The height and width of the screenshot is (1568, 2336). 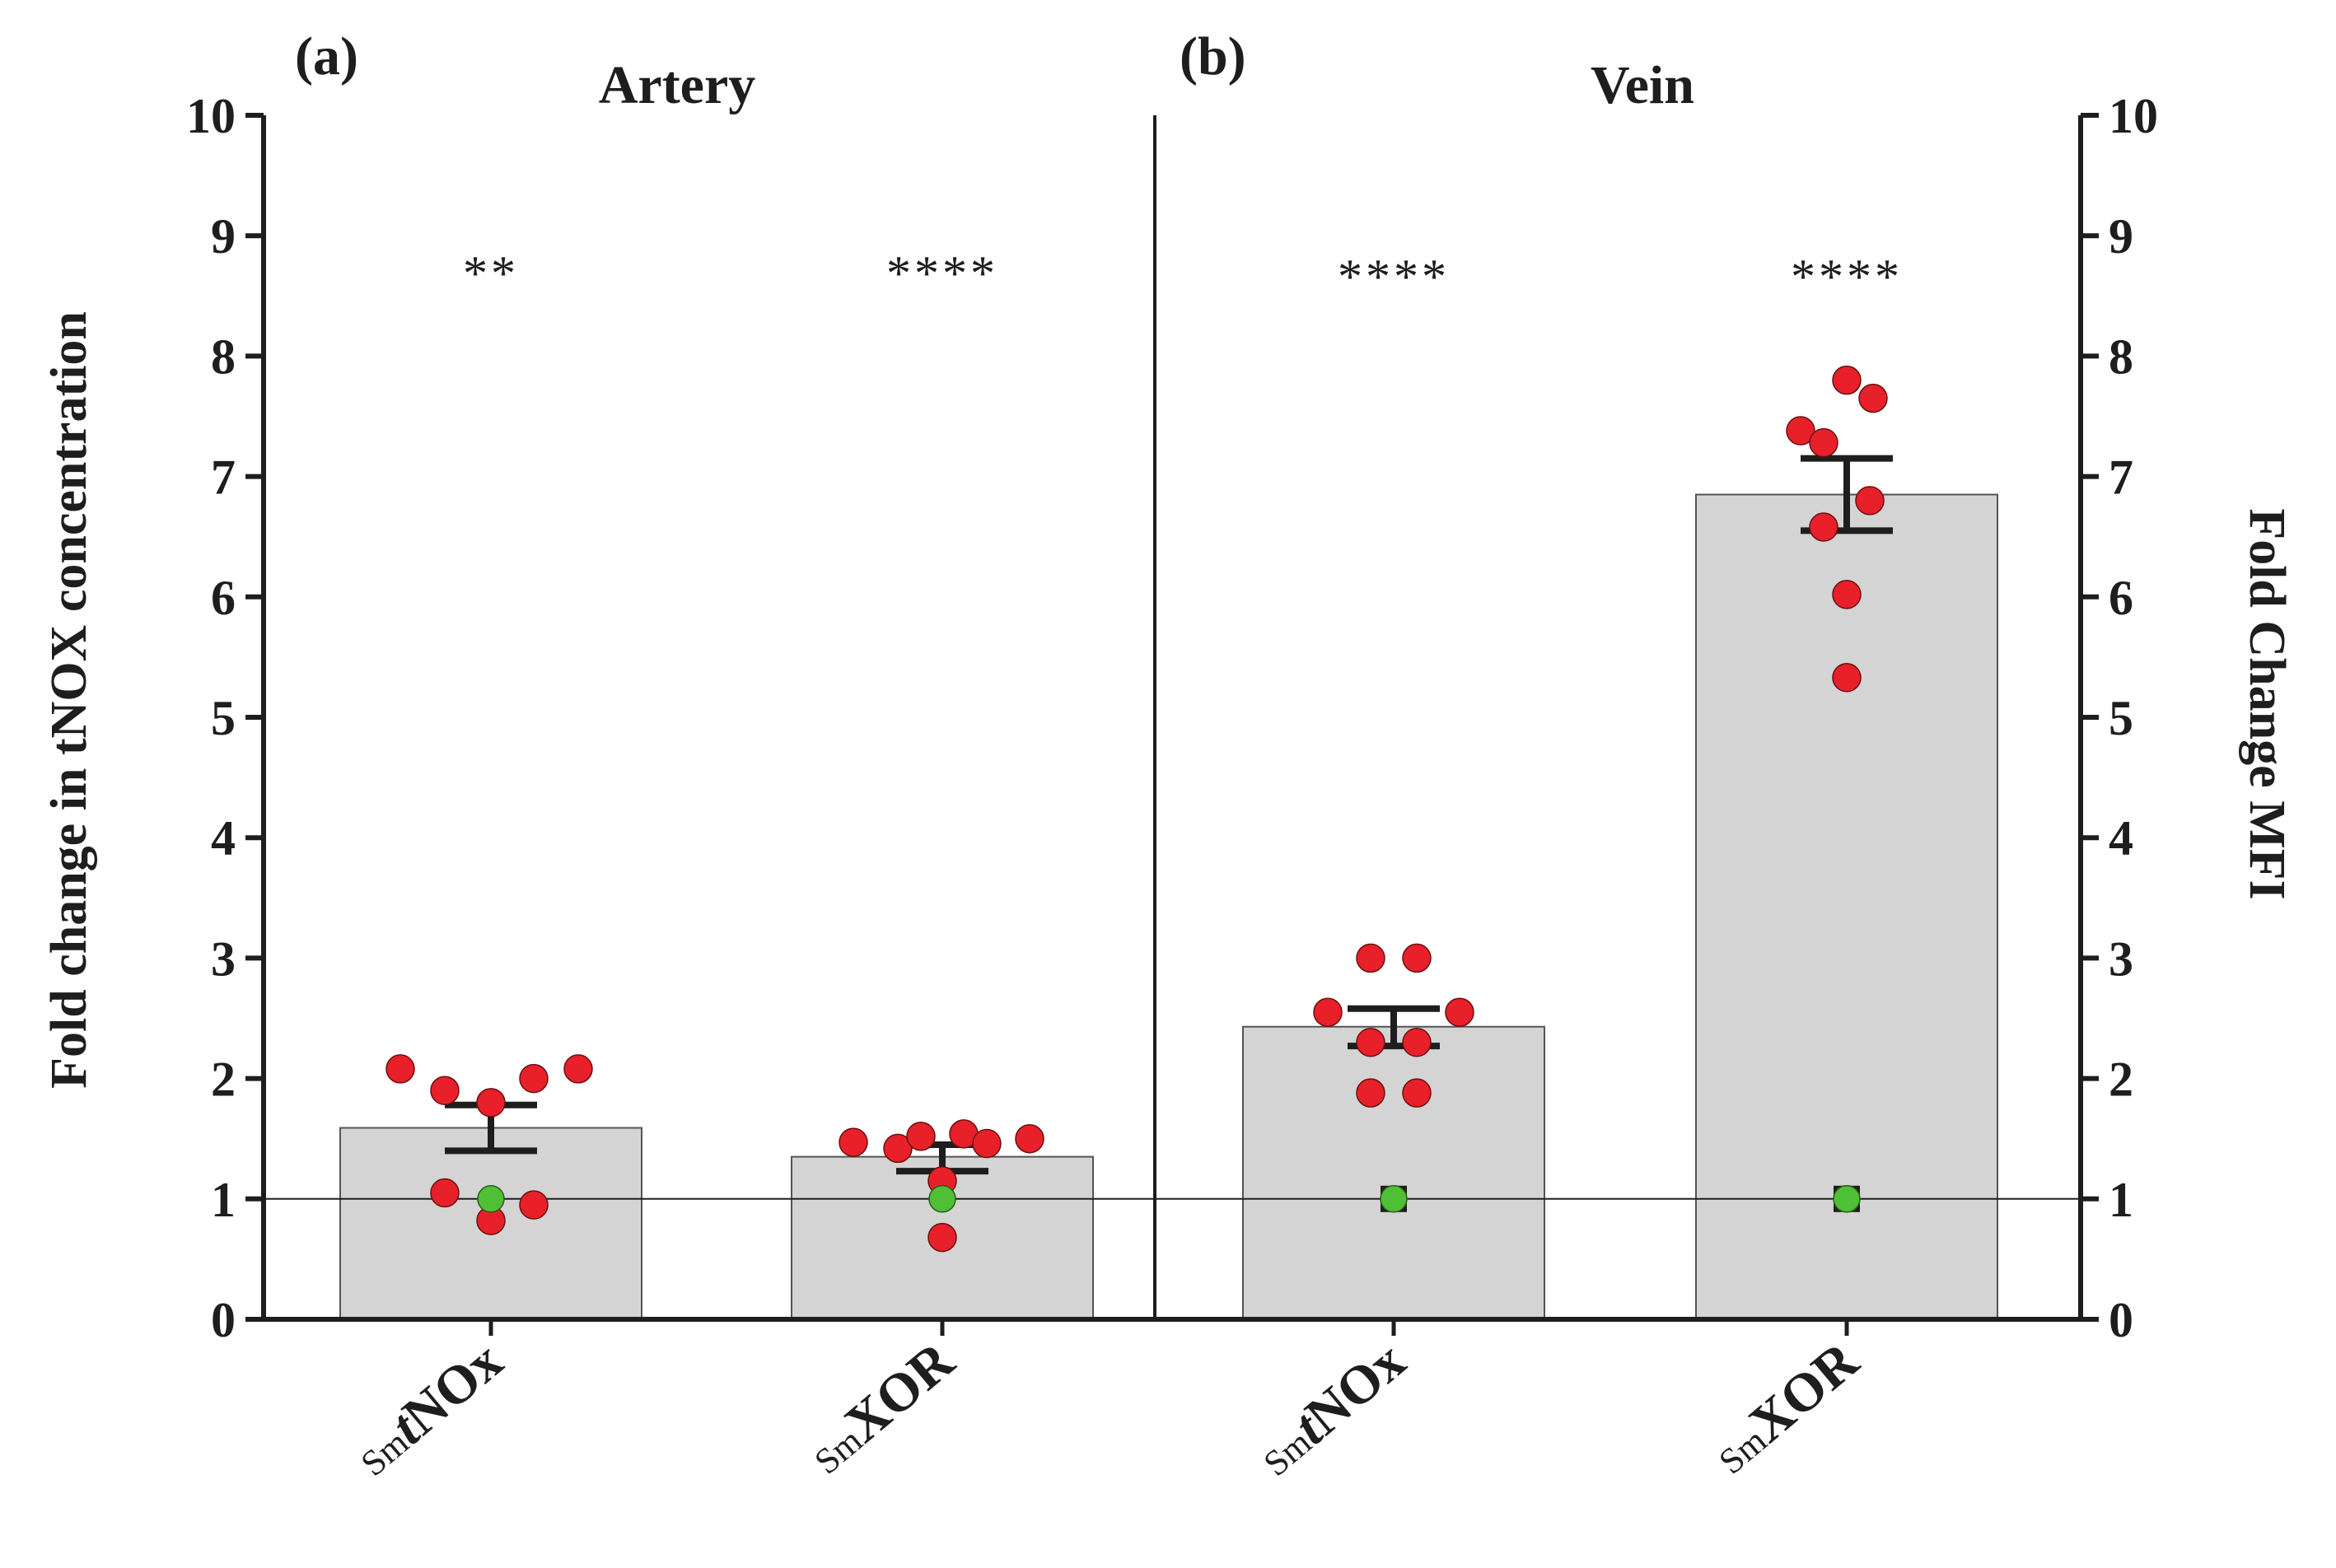 I want to click on bar-vein-xor, so click(x=1846, y=906).